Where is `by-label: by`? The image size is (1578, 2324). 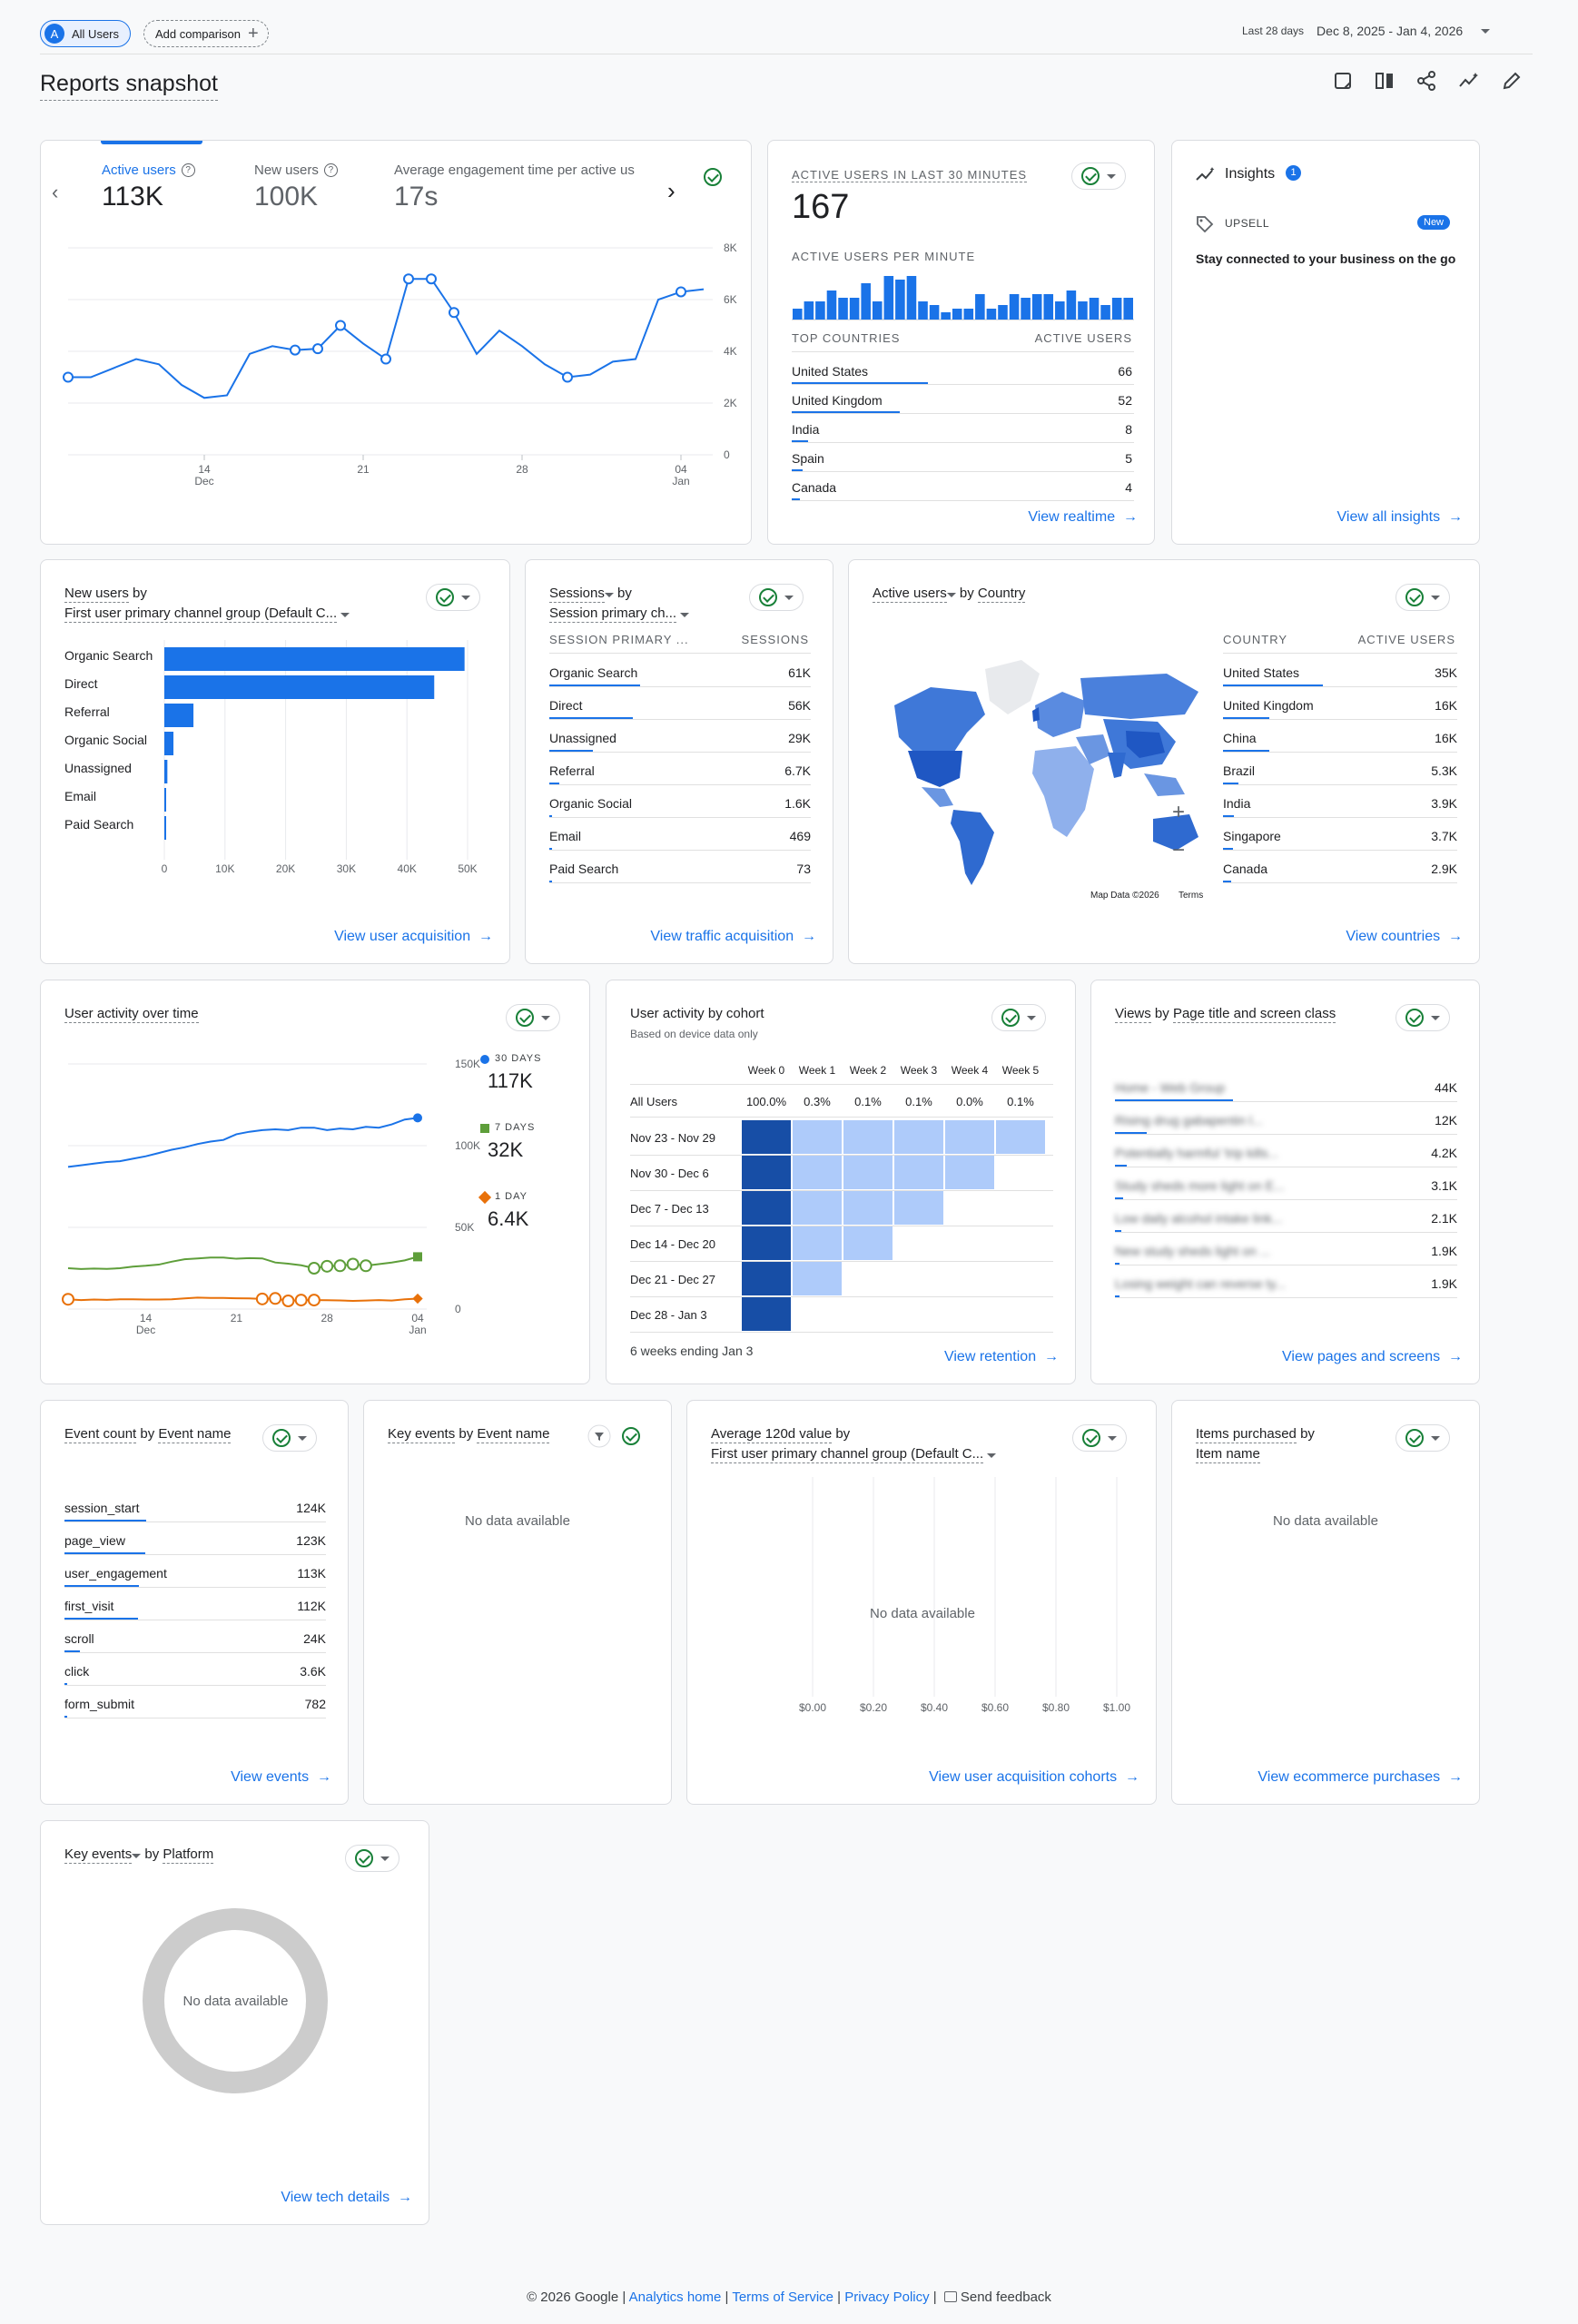 by-label: by is located at coordinates (1161, 1013).